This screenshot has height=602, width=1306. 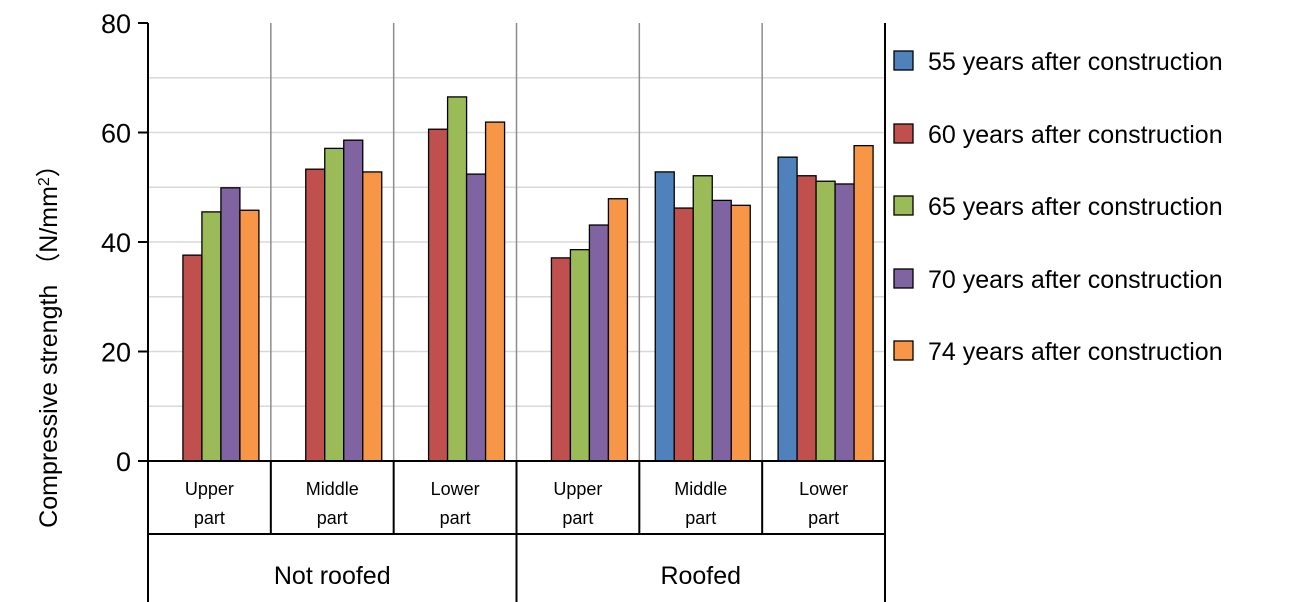 I want to click on y-tick-label: 20, so click(x=116, y=353).